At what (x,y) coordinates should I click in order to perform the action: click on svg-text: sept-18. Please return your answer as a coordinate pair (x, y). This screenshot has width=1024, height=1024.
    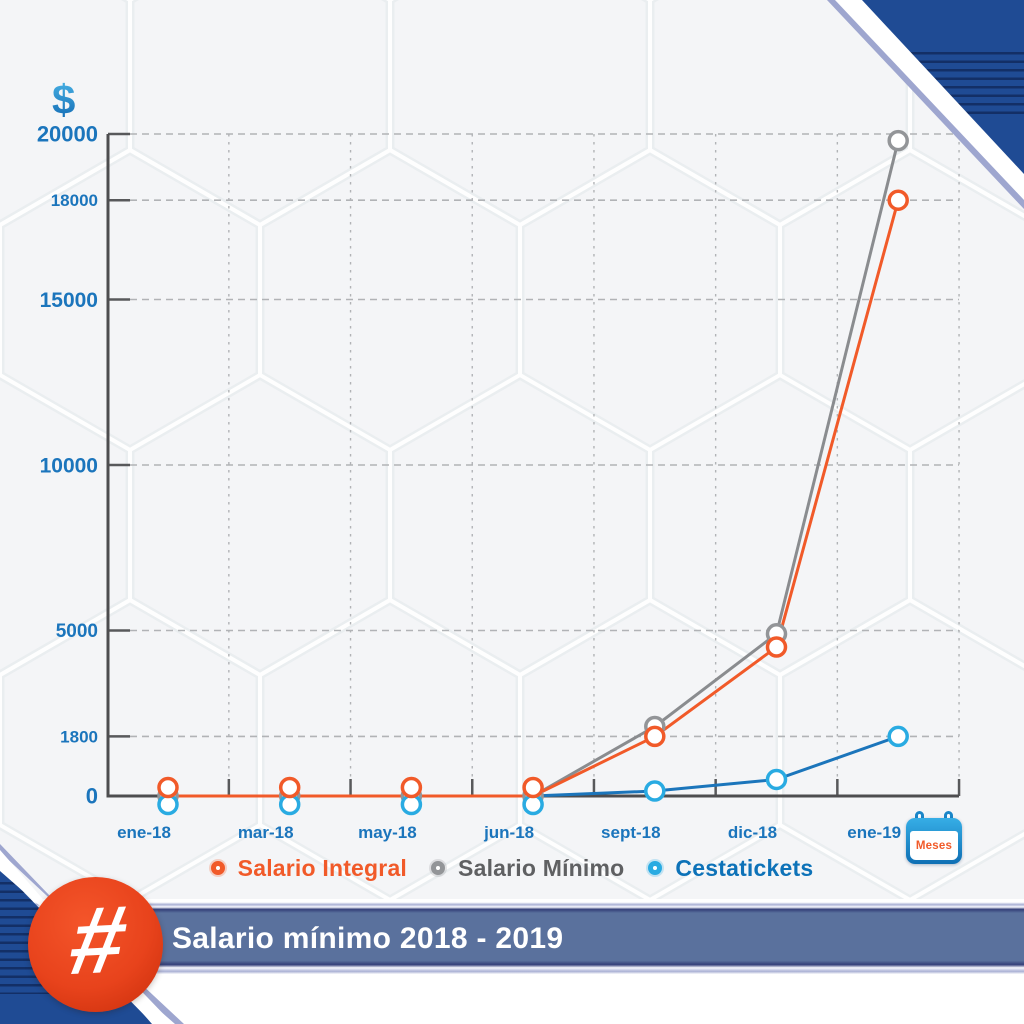
    Looking at the image, I should click on (631, 832).